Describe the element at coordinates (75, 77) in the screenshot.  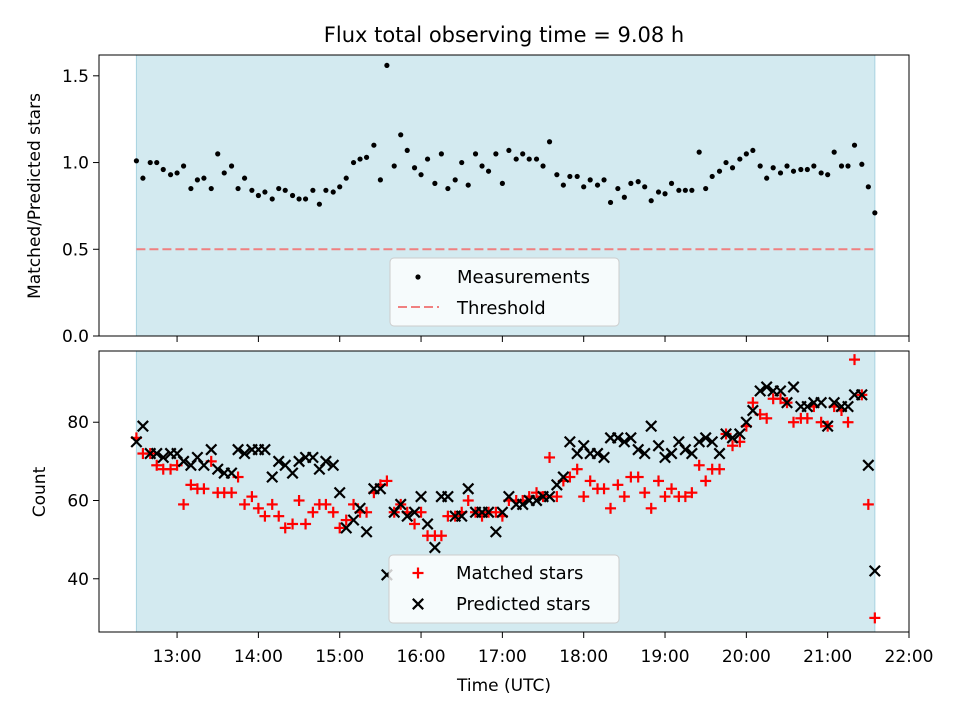
I see `y-tick-label: 1.5` at that location.